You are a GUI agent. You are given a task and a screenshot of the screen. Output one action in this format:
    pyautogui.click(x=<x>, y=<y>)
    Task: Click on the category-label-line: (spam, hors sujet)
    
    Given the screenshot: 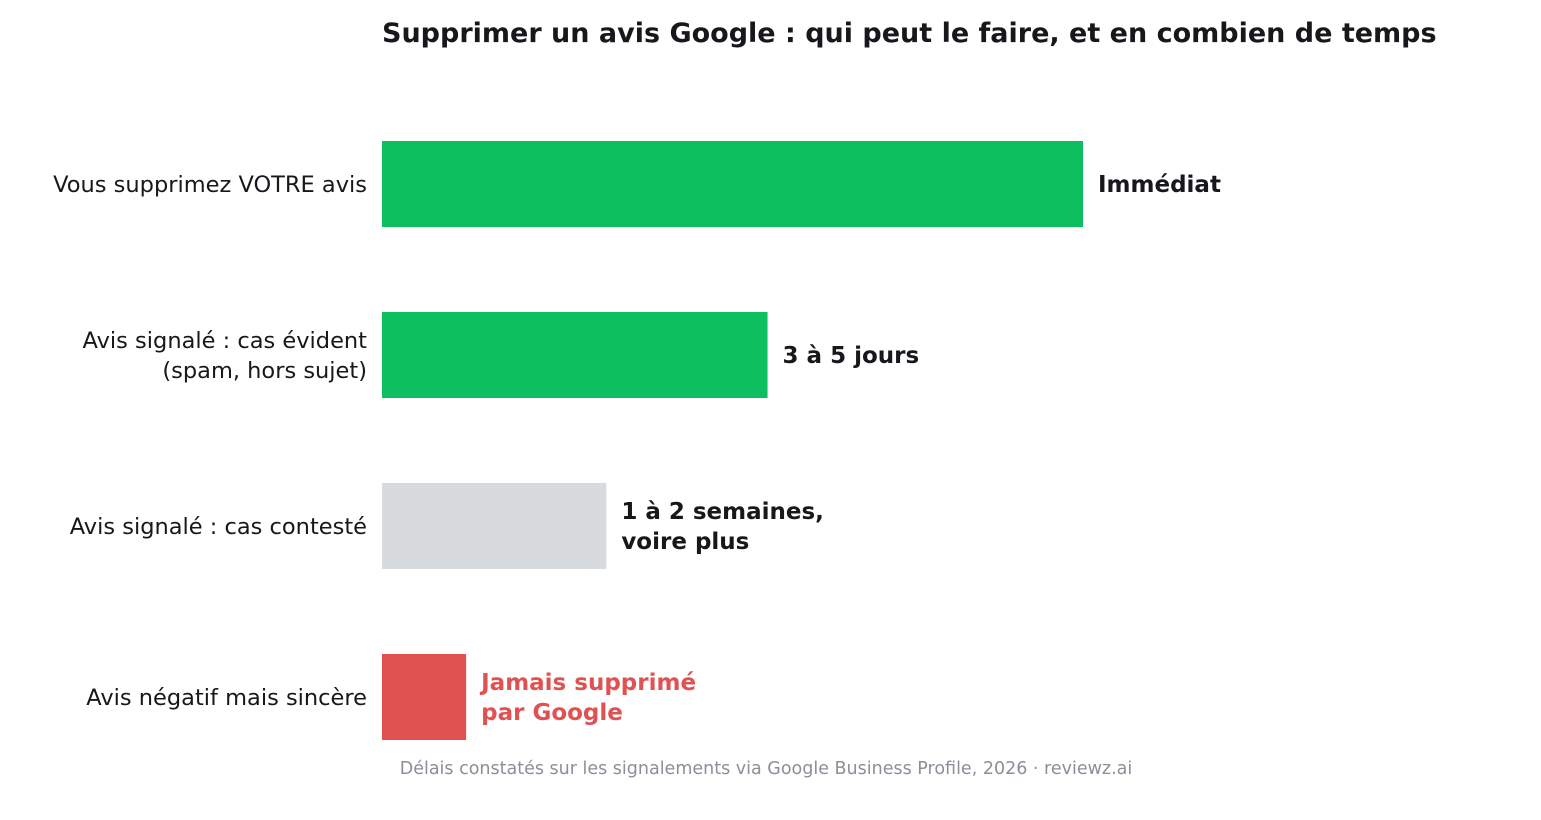 What is the action you would take?
    pyautogui.click(x=264, y=371)
    